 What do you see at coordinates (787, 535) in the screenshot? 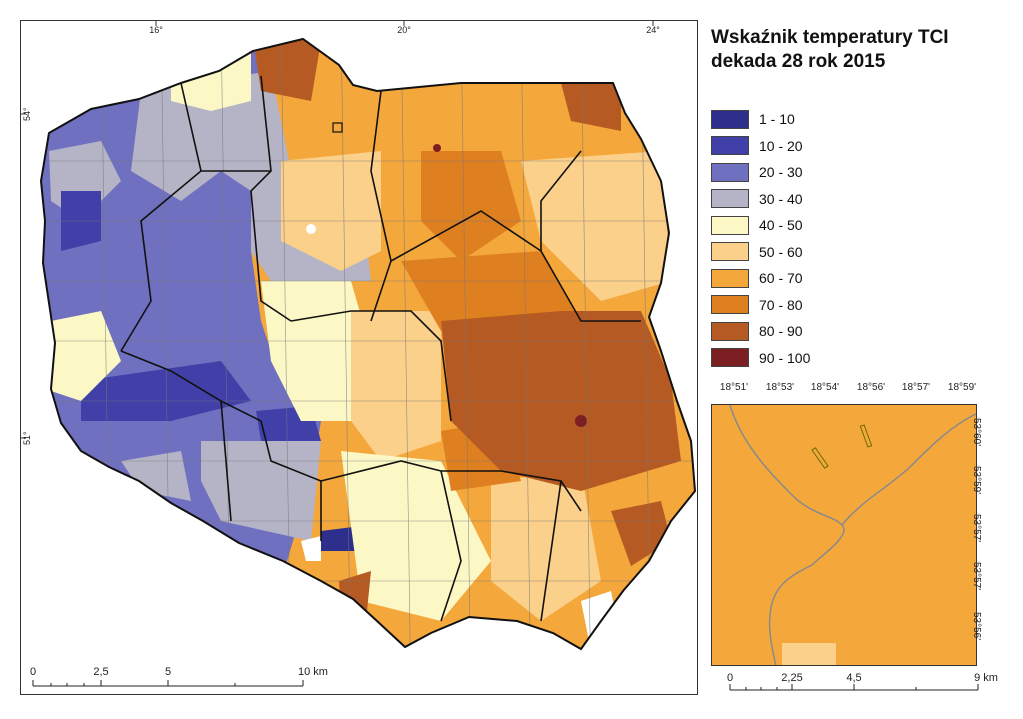
I see `inset-river` at bounding box center [787, 535].